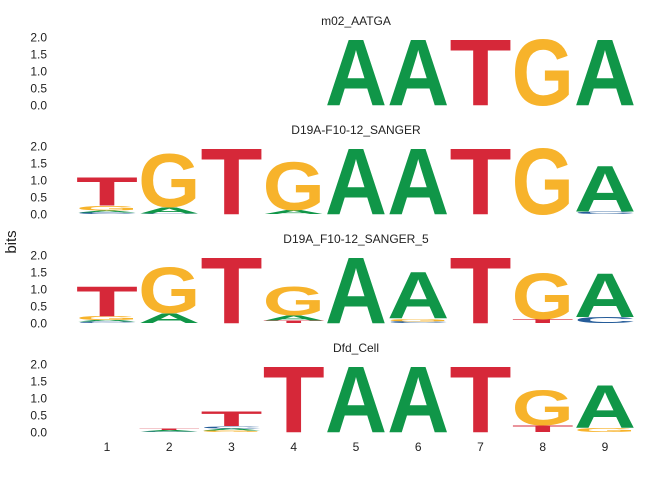 This screenshot has height=480, width=672. I want to click on panel-title: D19A_F10-12_SANGER_5, so click(356, 239).